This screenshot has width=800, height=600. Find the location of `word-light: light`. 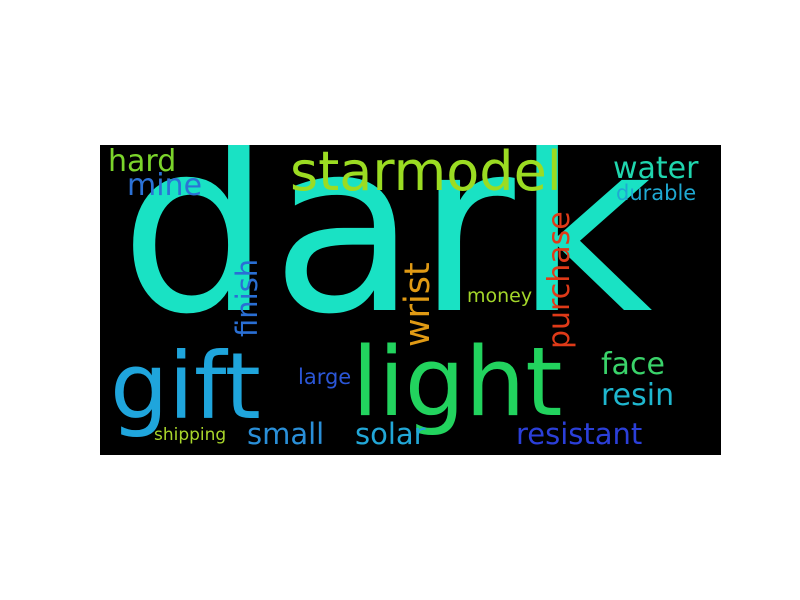

word-light: light is located at coordinates (457, 383).